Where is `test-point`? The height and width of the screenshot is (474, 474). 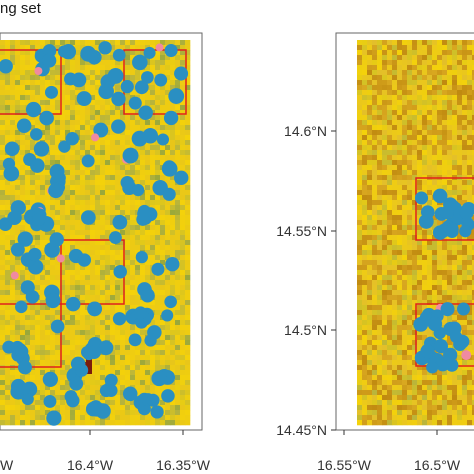 test-point is located at coordinates (95, 137).